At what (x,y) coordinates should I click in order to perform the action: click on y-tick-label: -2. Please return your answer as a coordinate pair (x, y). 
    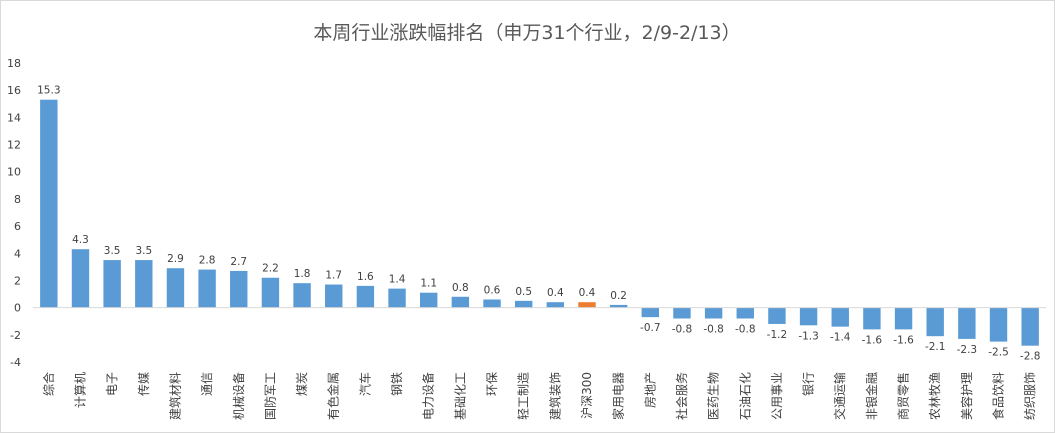
    Looking at the image, I should click on (15, 335).